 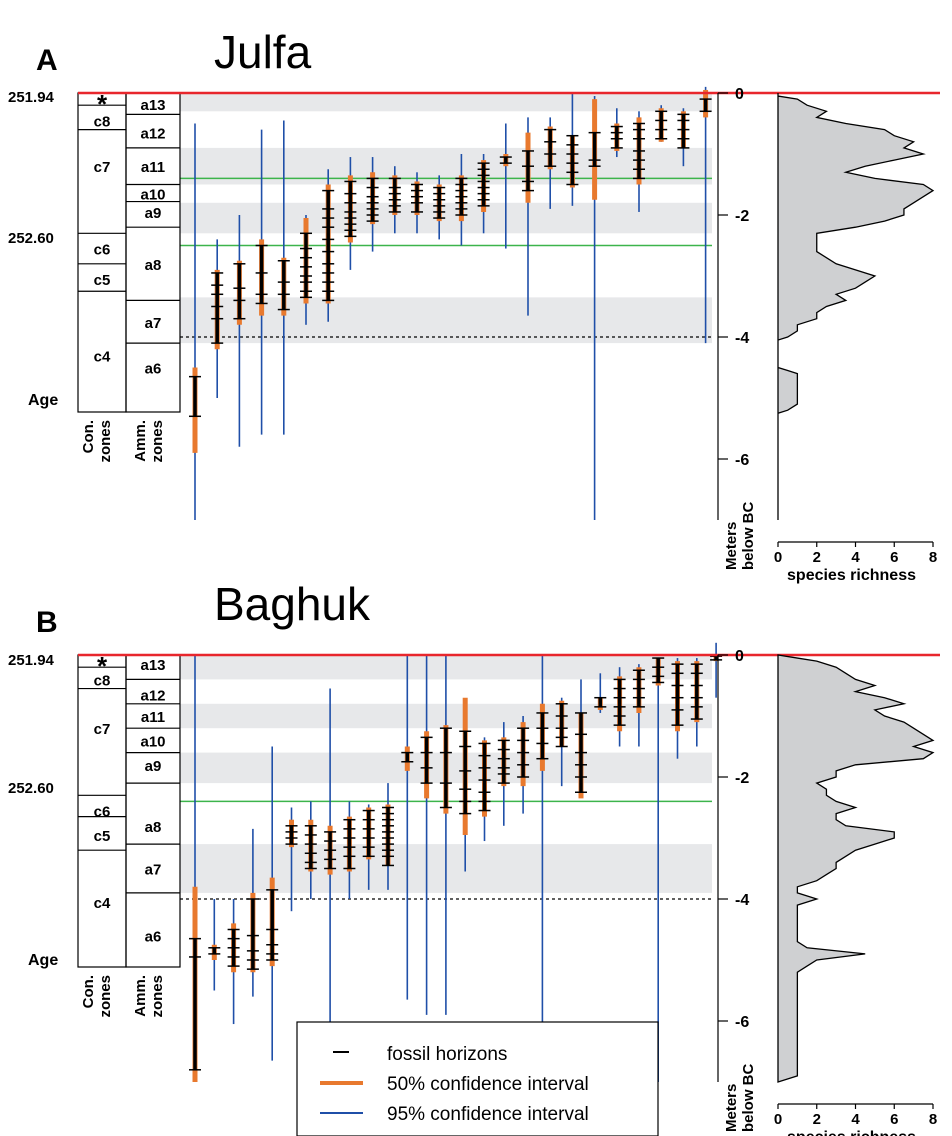 I want to click on con-zone-label: c6, so click(x=102, y=812).